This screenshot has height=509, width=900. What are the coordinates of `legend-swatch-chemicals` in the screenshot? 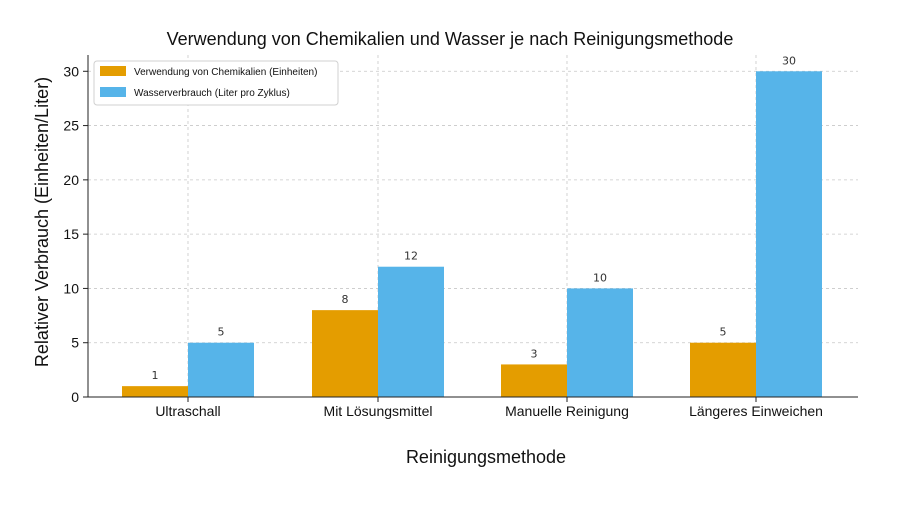 It's located at (113, 71).